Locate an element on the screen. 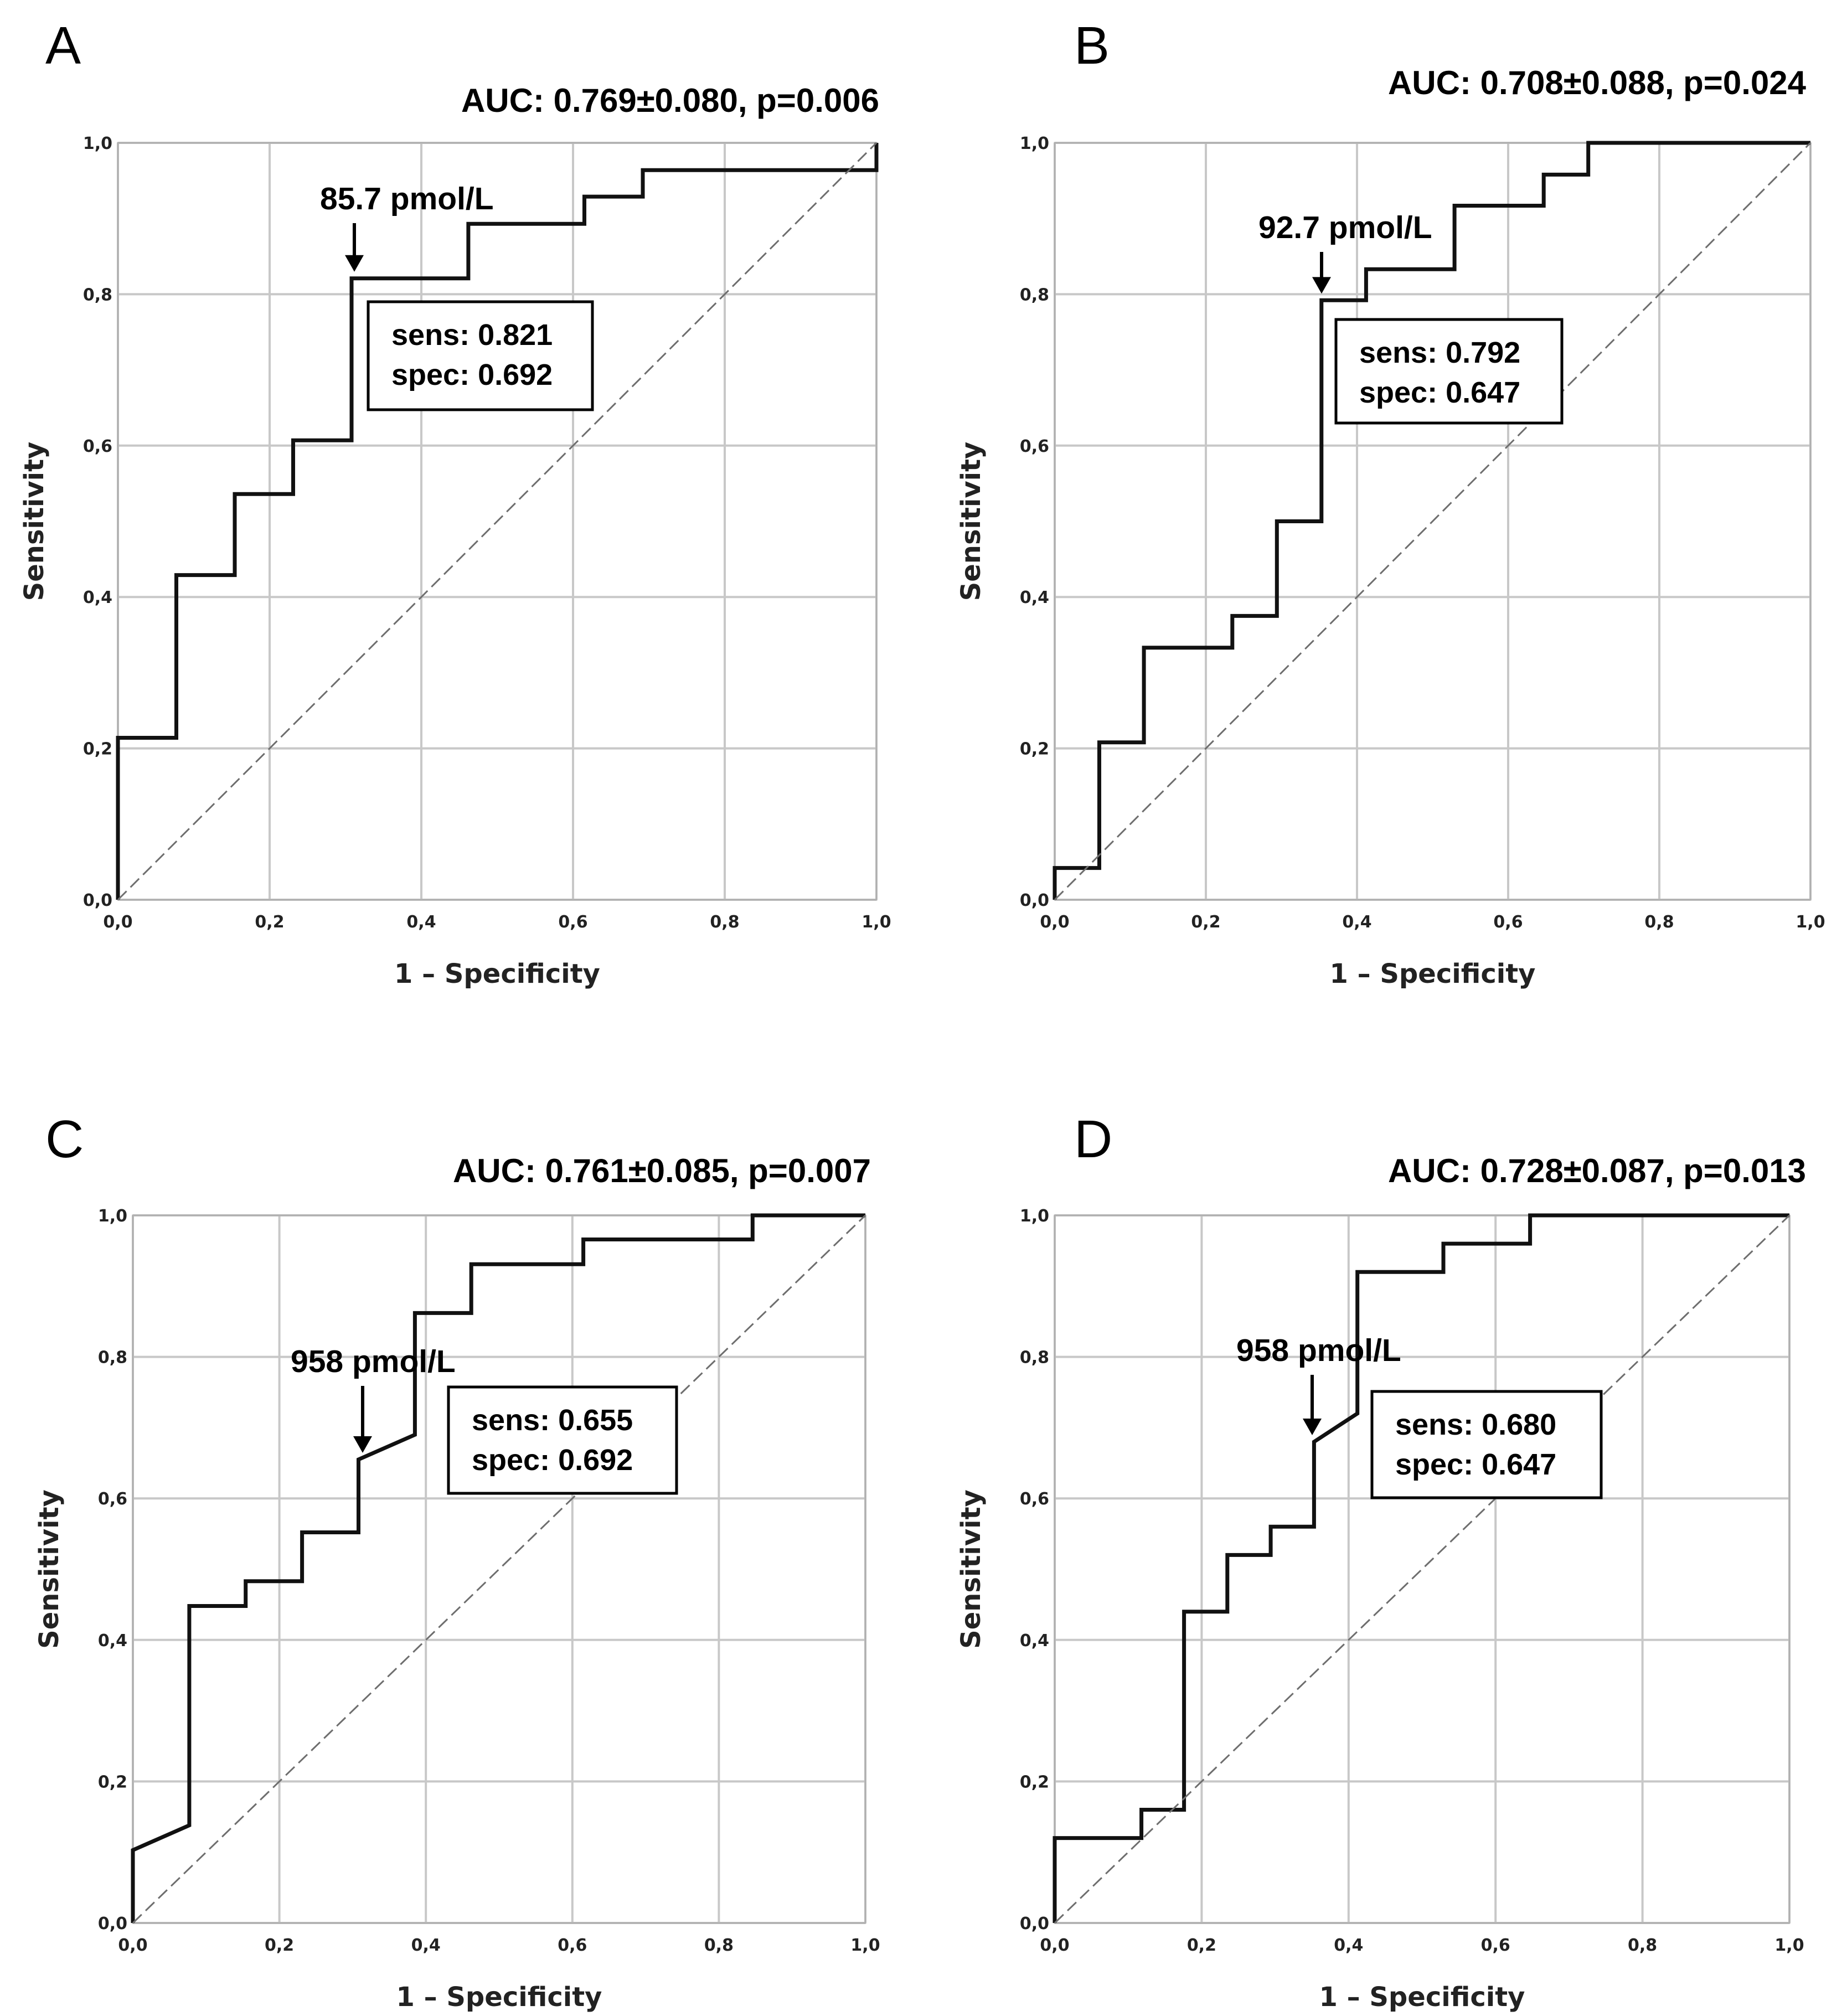  panel-letter: D is located at coordinates (1093, 1139).